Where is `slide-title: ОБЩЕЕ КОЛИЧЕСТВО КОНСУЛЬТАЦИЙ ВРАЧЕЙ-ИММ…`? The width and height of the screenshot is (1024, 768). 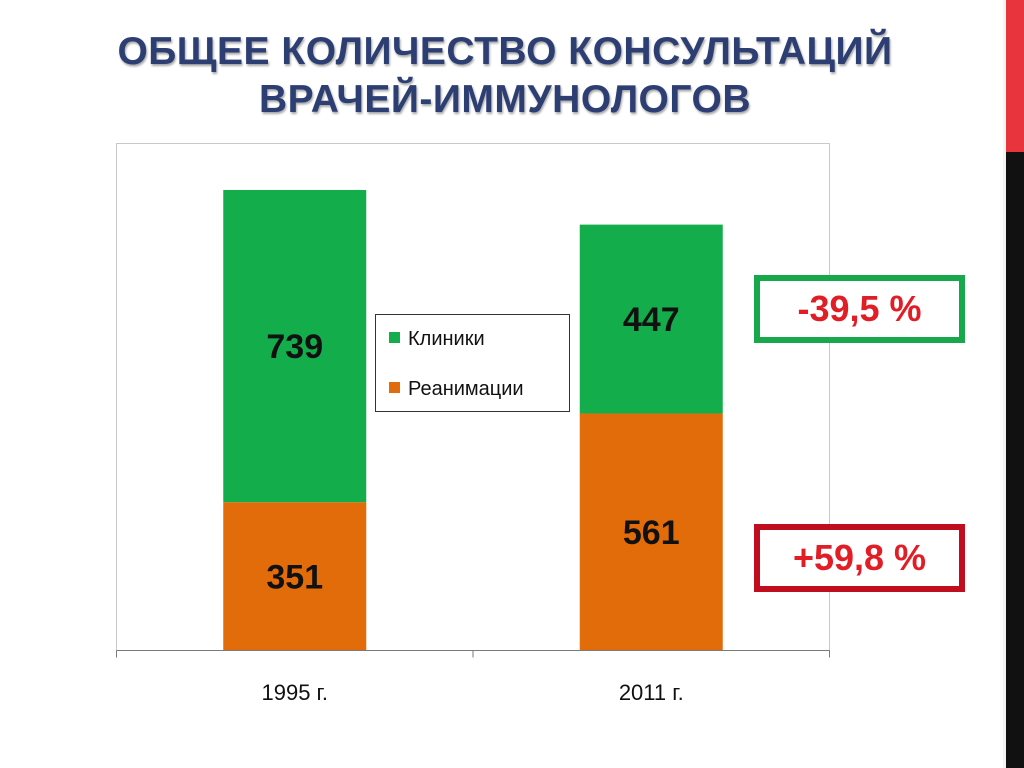
slide-title: ОБЩЕЕ КОЛИЧЕСТВО КОНСУЛЬТАЦИЙ ВРАЧЕЙ-ИММ… is located at coordinates (505, 76).